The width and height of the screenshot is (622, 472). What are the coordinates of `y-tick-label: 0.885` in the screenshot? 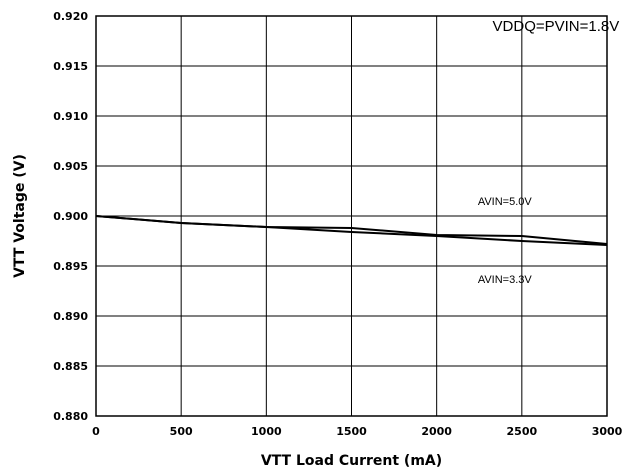 It's located at (70, 366).